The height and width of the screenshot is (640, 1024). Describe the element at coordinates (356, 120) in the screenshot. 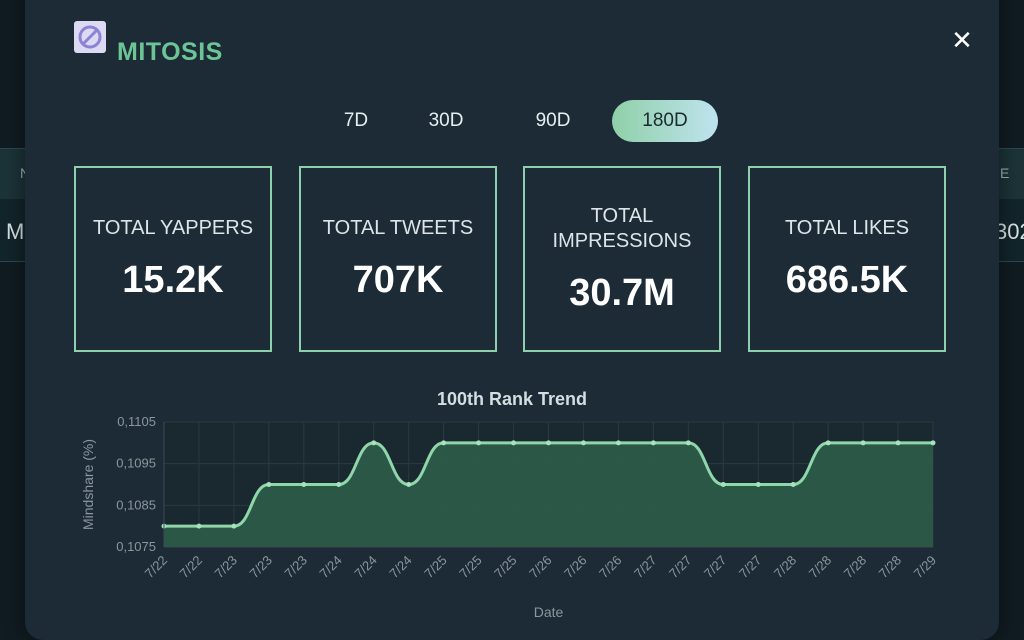

I see `tab-7d: 7D` at that location.